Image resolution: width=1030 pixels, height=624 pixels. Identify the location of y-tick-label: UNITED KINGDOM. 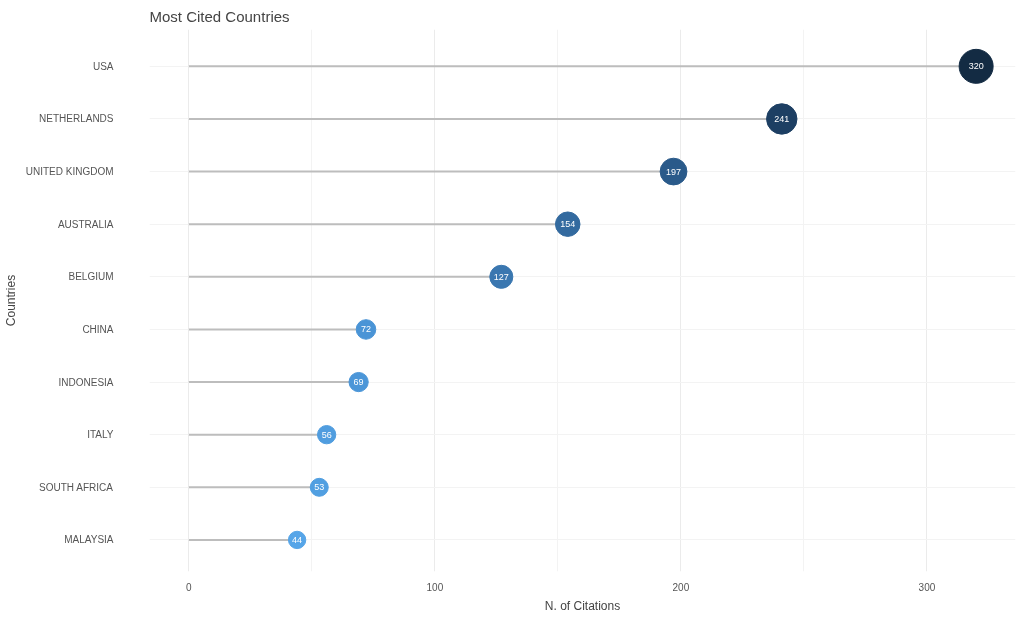
(69, 172).